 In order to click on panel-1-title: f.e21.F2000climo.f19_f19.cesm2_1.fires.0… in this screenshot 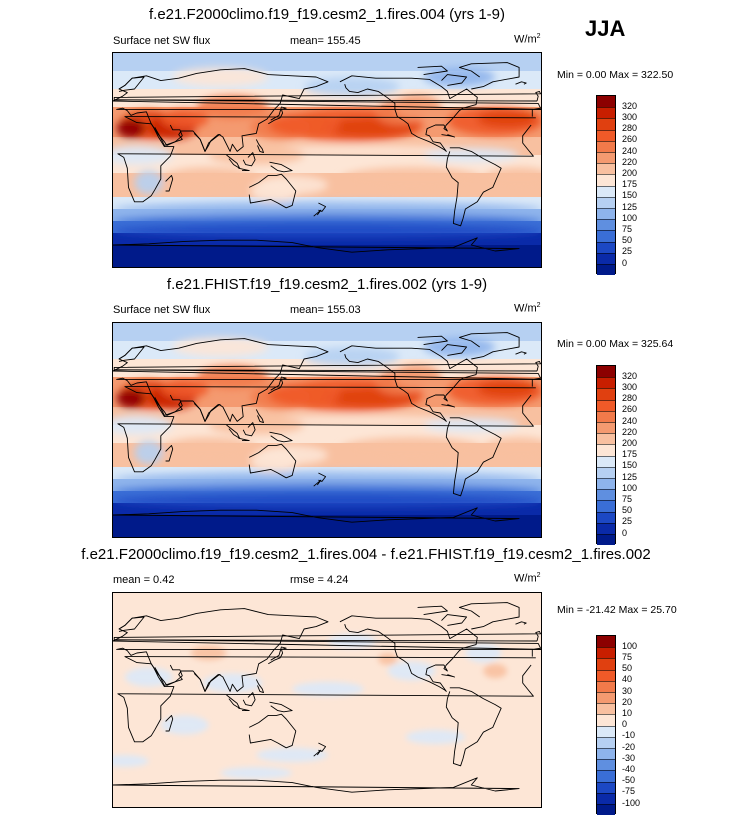, I will do `click(326, 14)`.